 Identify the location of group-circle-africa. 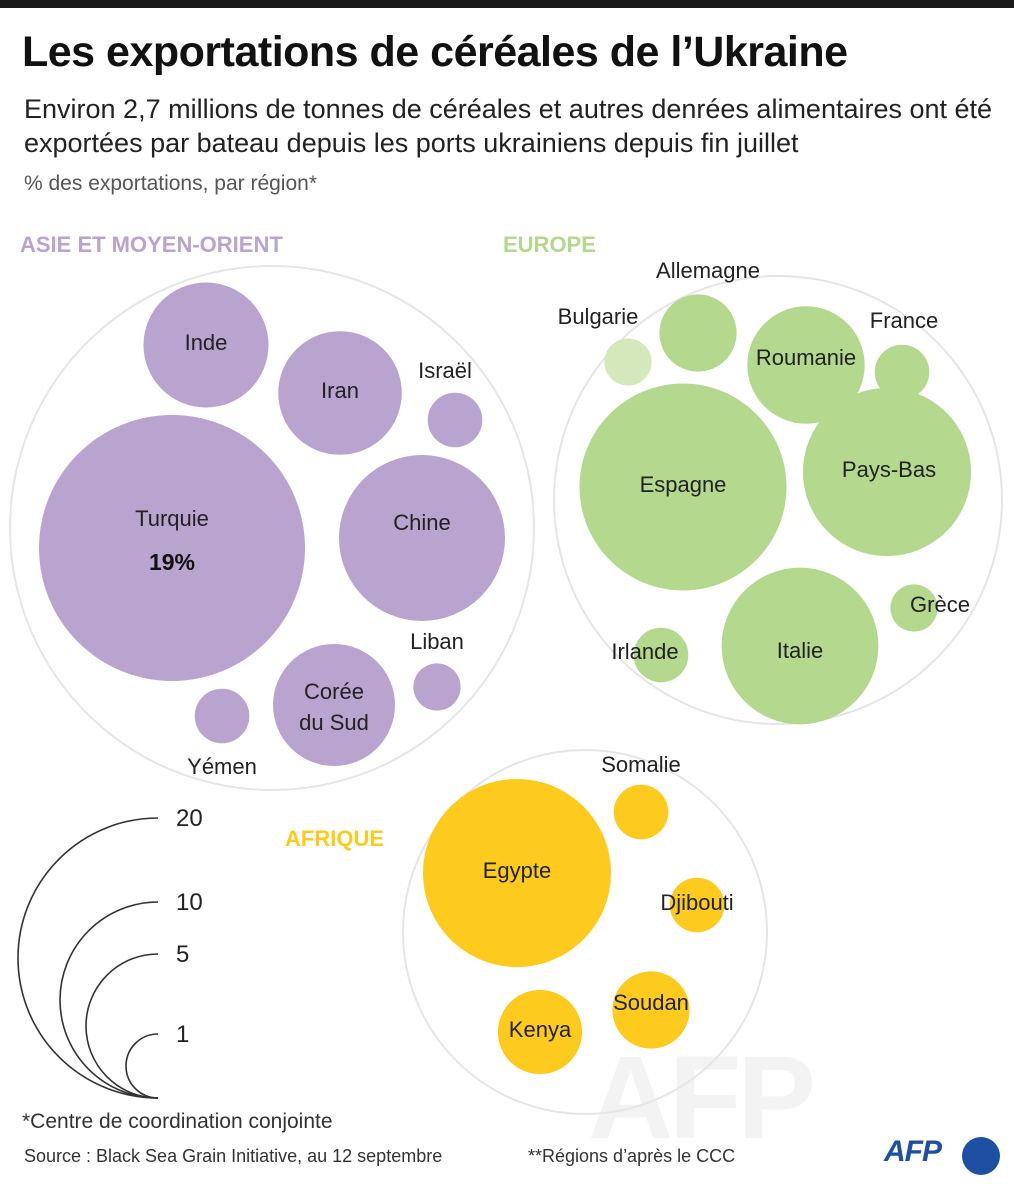
(585, 932).